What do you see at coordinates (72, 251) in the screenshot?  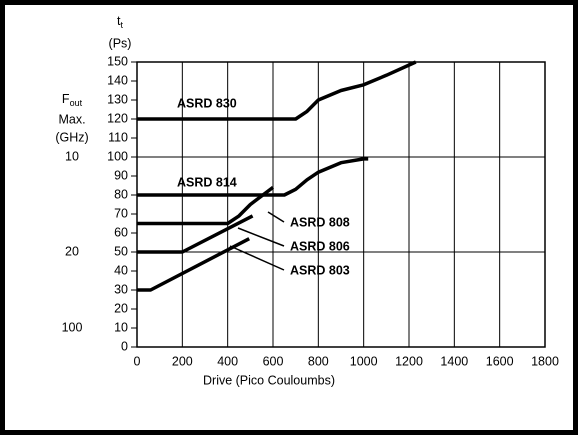 I see `y2-tick-label: 20` at bounding box center [72, 251].